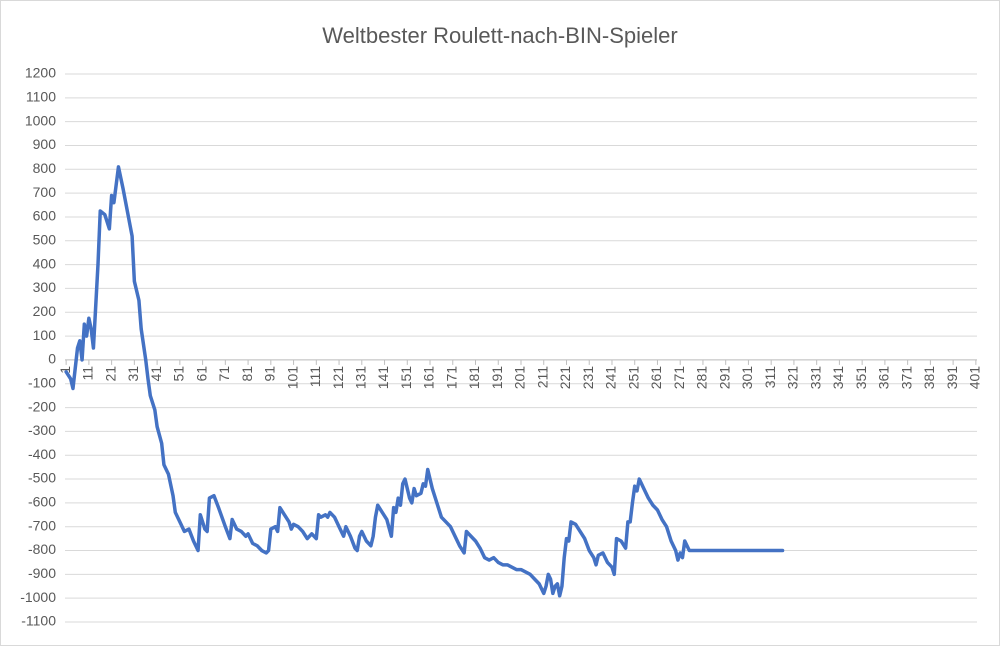 Image resolution: width=1000 pixels, height=646 pixels. I want to click on x-tick-label: 321, so click(793, 378).